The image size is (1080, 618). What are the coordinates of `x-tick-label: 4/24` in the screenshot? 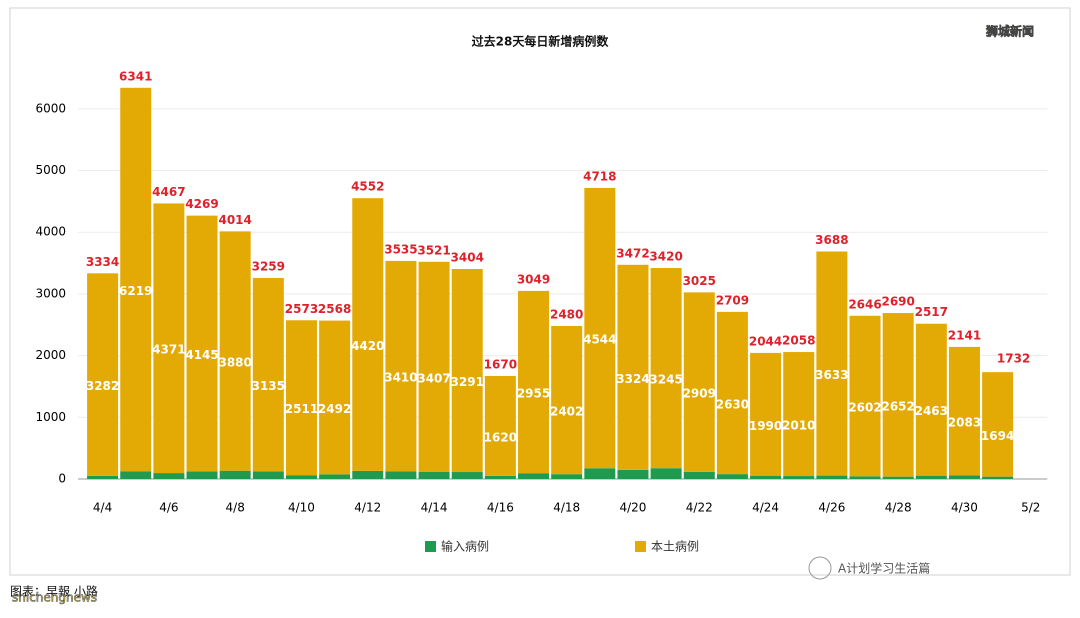 It's located at (765, 508).